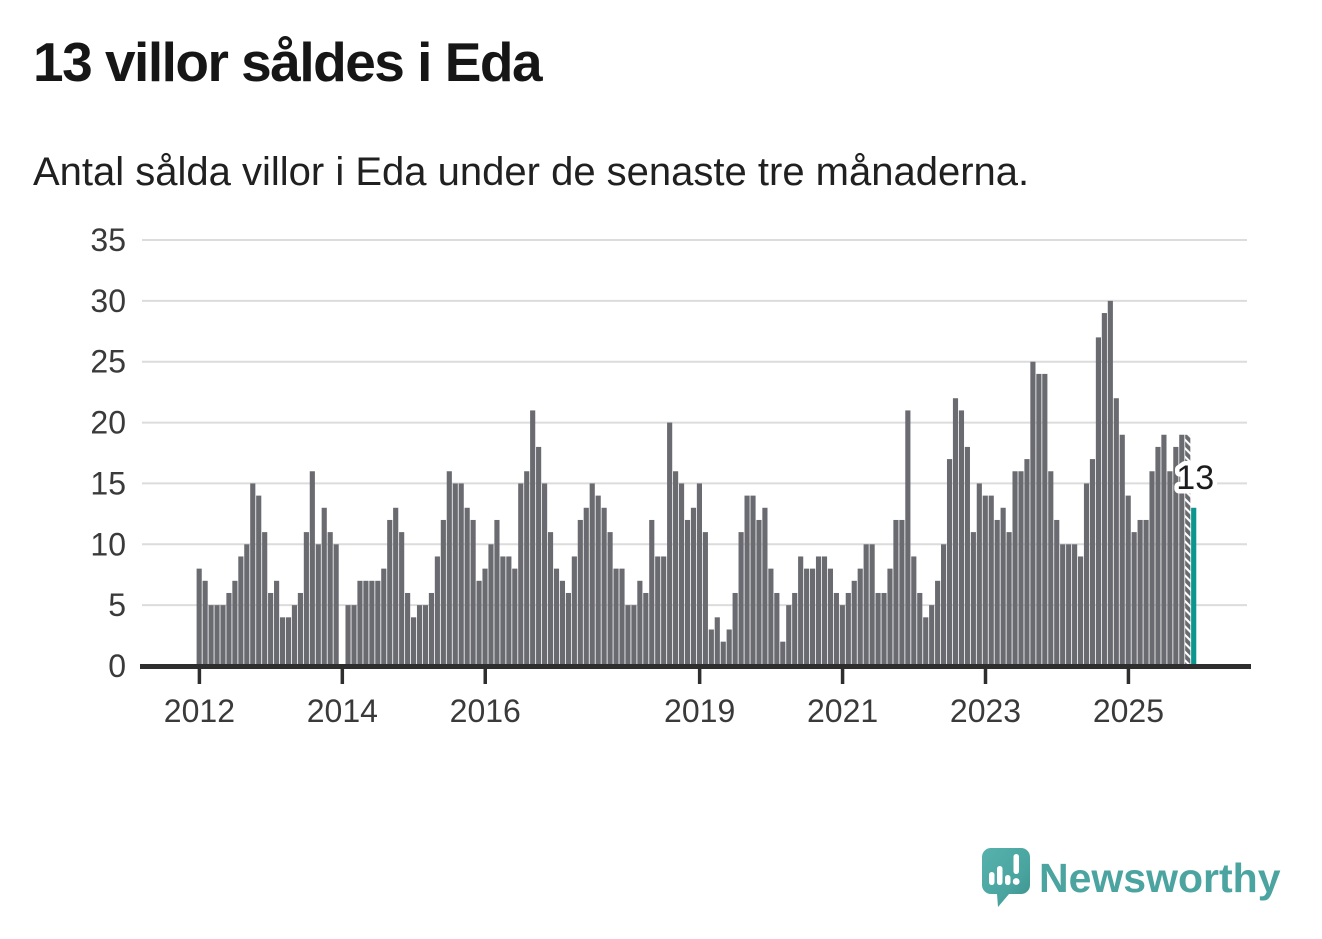  What do you see at coordinates (695, 666) in the screenshot?
I see `x-axis-line` at bounding box center [695, 666].